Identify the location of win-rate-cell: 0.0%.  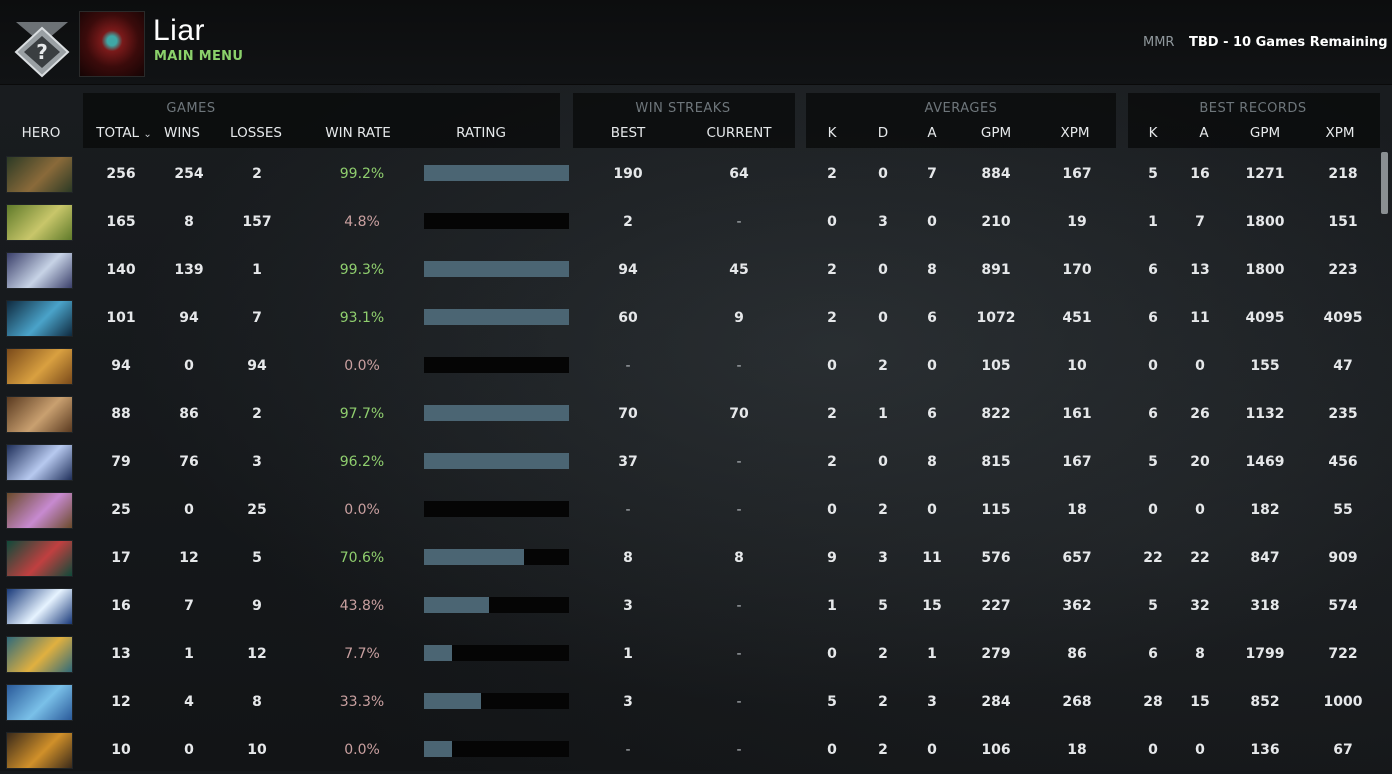
(362, 510).